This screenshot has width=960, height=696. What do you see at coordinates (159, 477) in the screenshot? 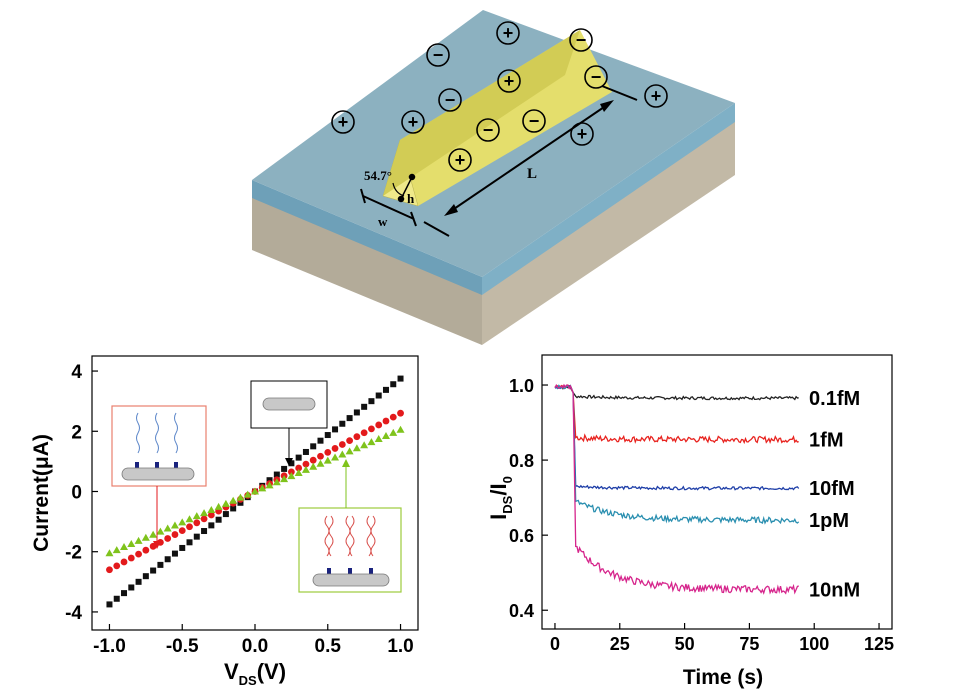
I see `inset-probe-nanowire` at bounding box center [159, 477].